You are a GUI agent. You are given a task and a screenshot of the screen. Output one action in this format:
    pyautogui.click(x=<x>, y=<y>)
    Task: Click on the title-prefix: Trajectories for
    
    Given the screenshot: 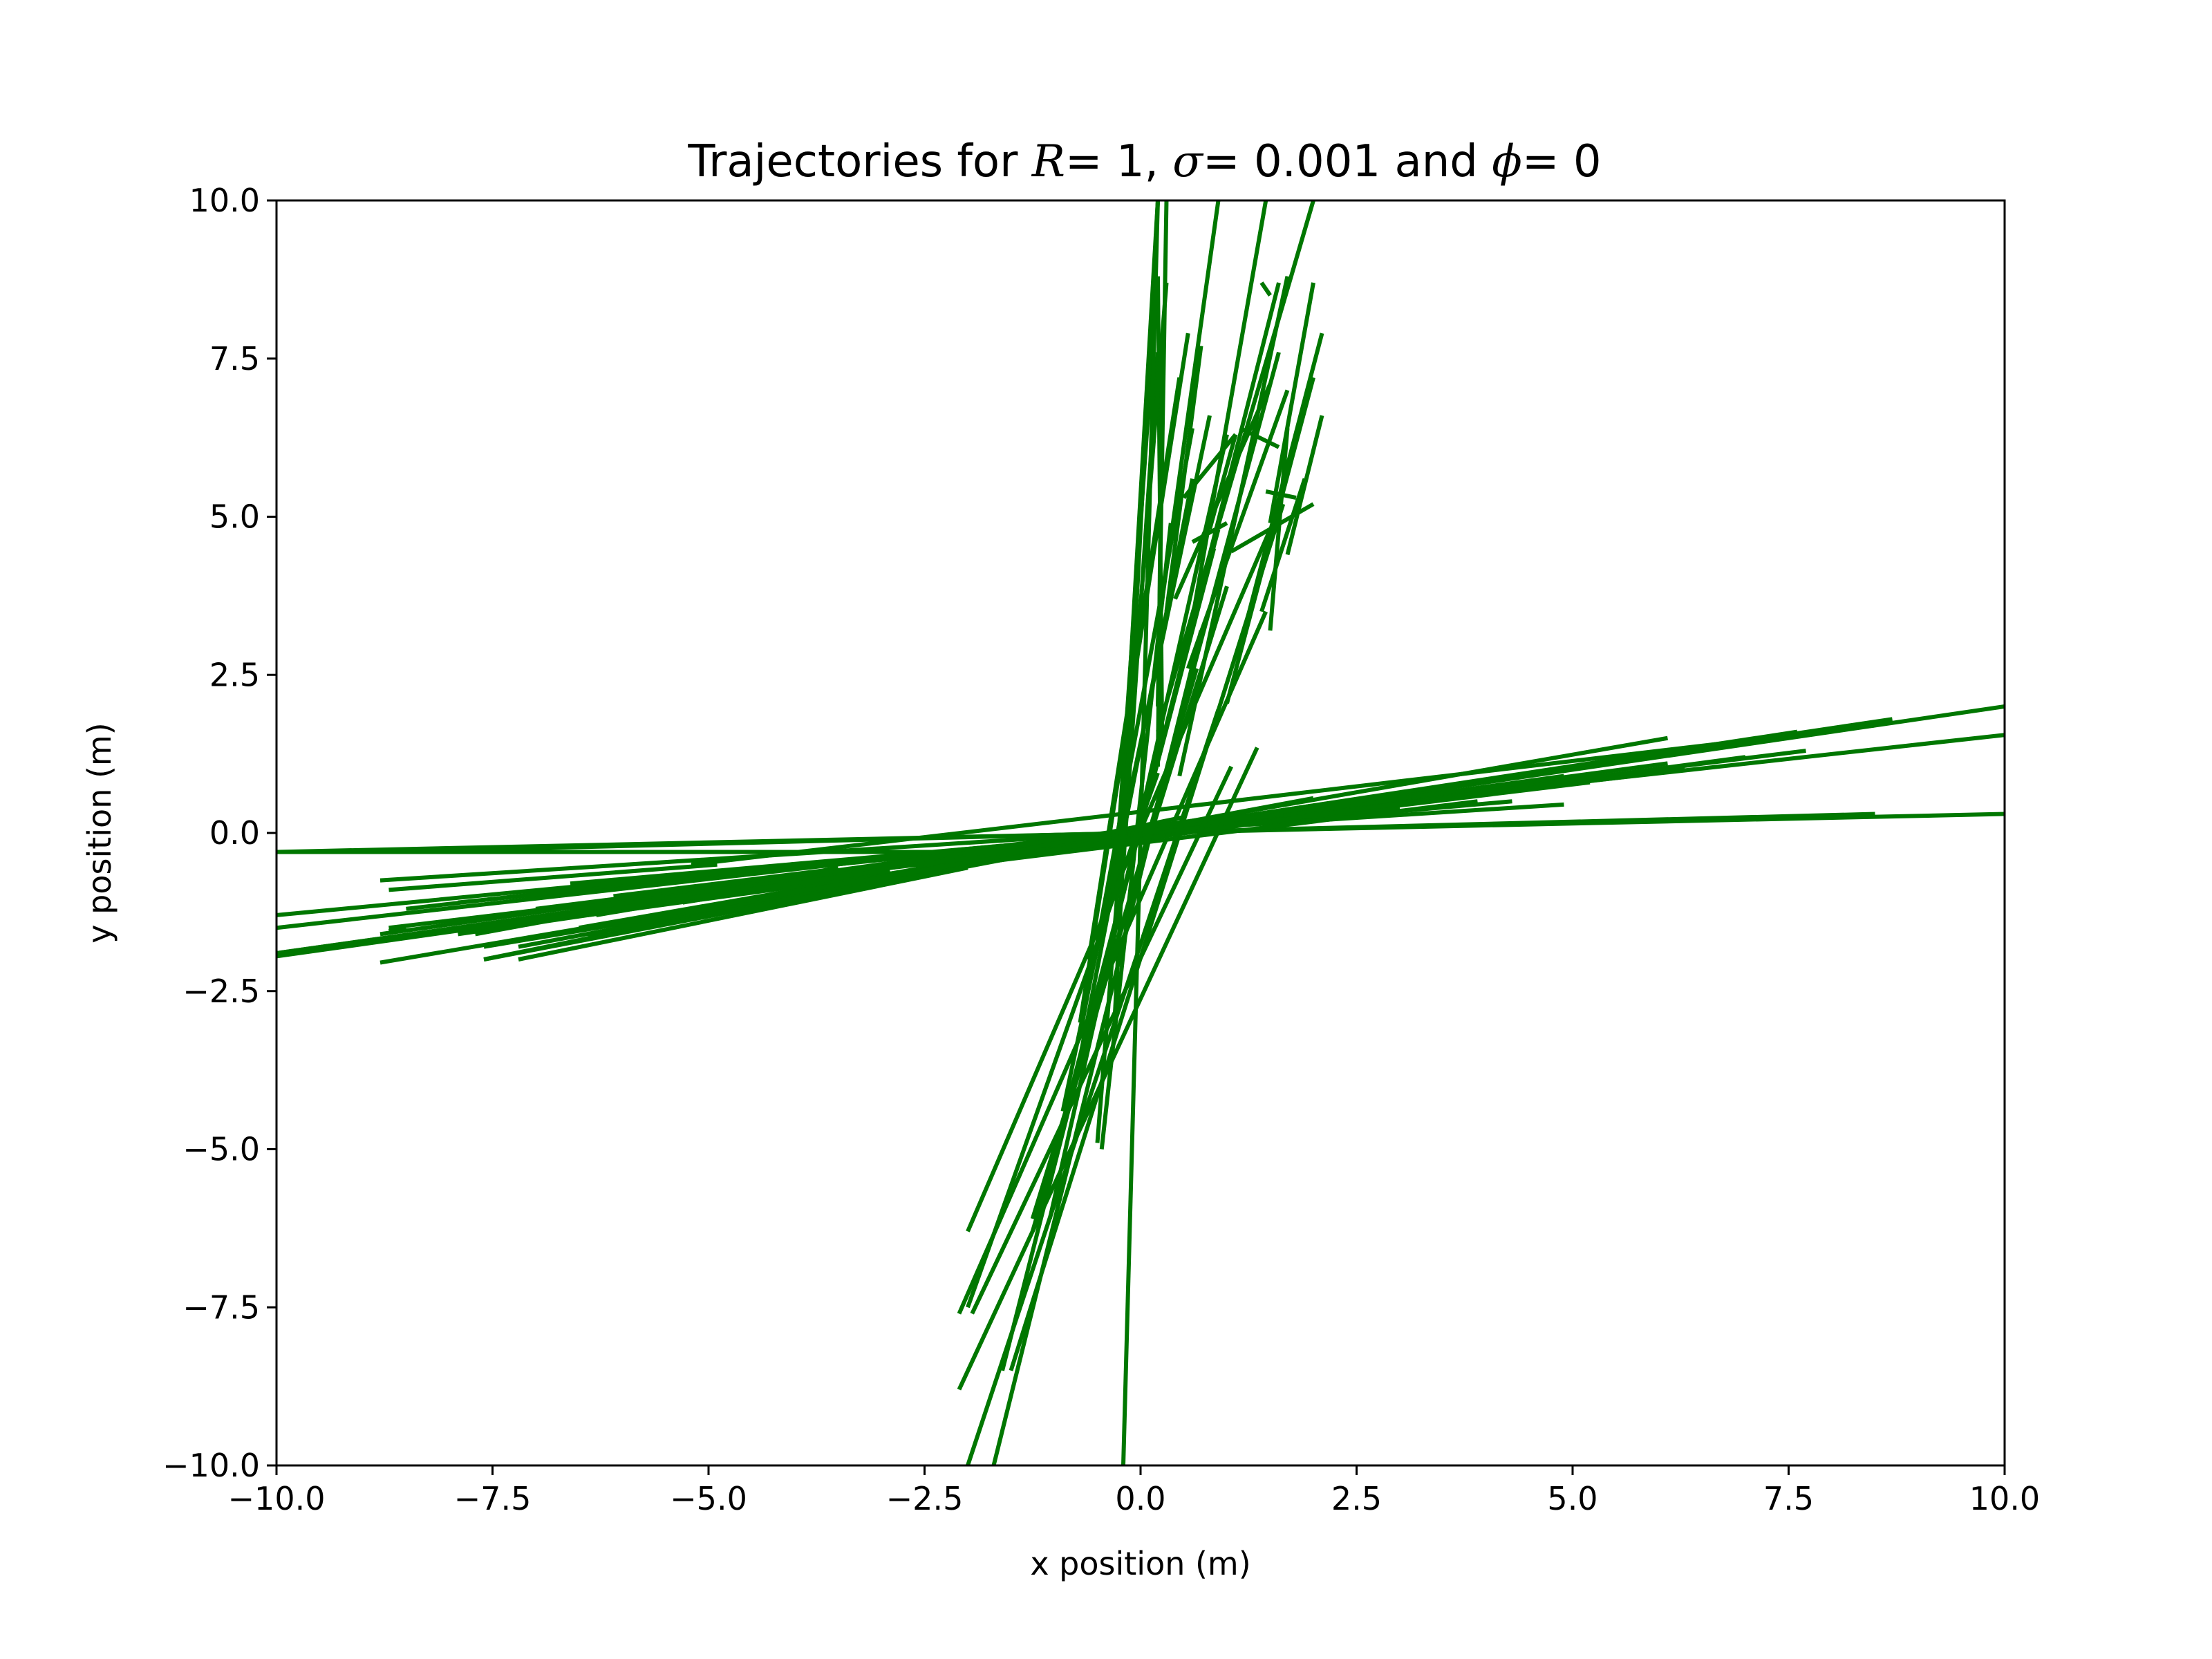 What is the action you would take?
    pyautogui.click(x=859, y=162)
    